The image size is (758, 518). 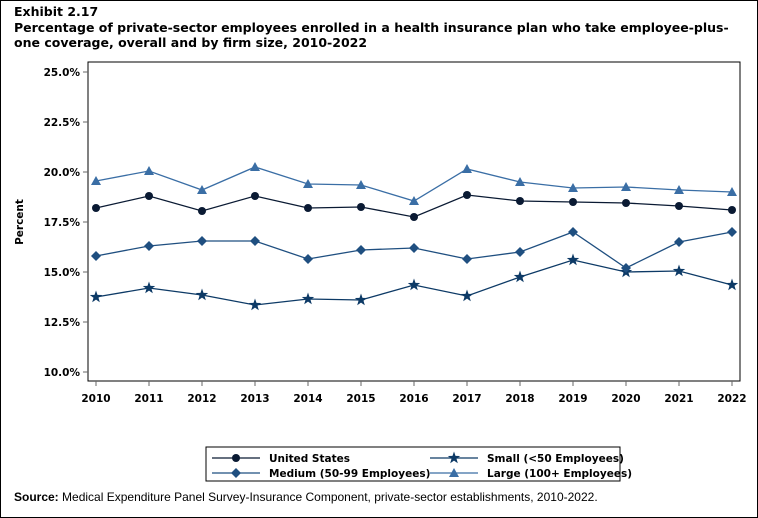 What do you see at coordinates (572, 399) in the screenshot?
I see `x-tick-label: 2019` at bounding box center [572, 399].